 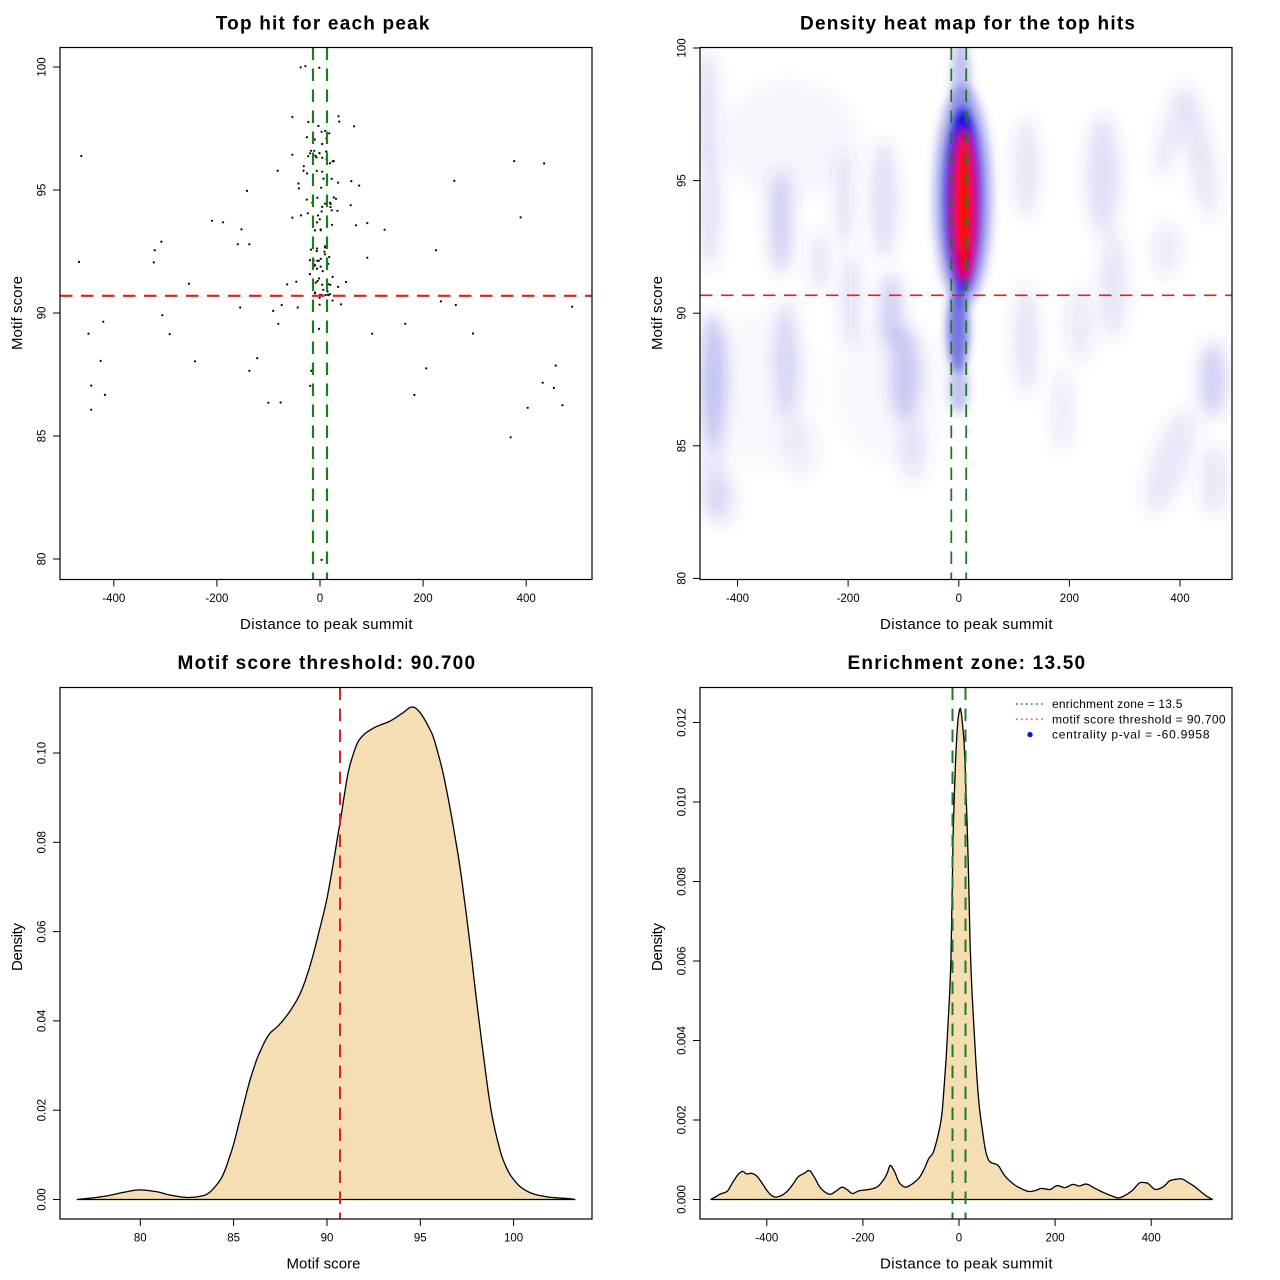 What do you see at coordinates (683, 722) in the screenshot?
I see `svg-text: 0.012` at bounding box center [683, 722].